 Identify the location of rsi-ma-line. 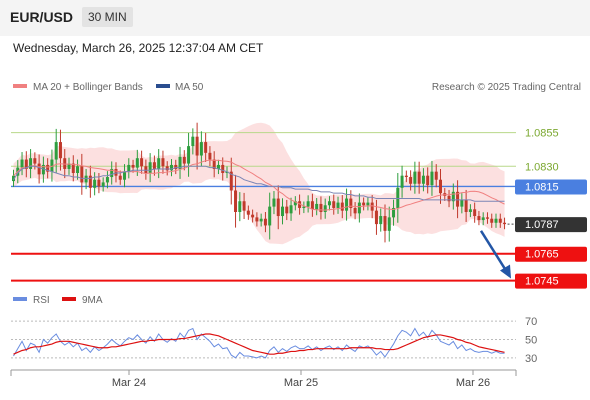
(259, 344).